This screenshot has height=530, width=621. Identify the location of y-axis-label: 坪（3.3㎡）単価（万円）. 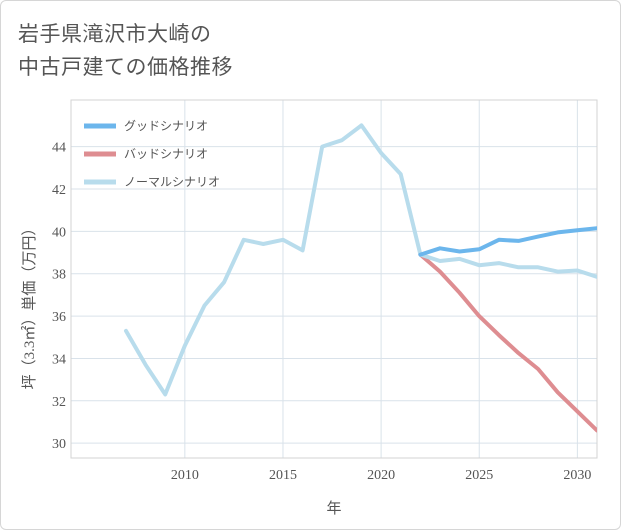
(29, 305).